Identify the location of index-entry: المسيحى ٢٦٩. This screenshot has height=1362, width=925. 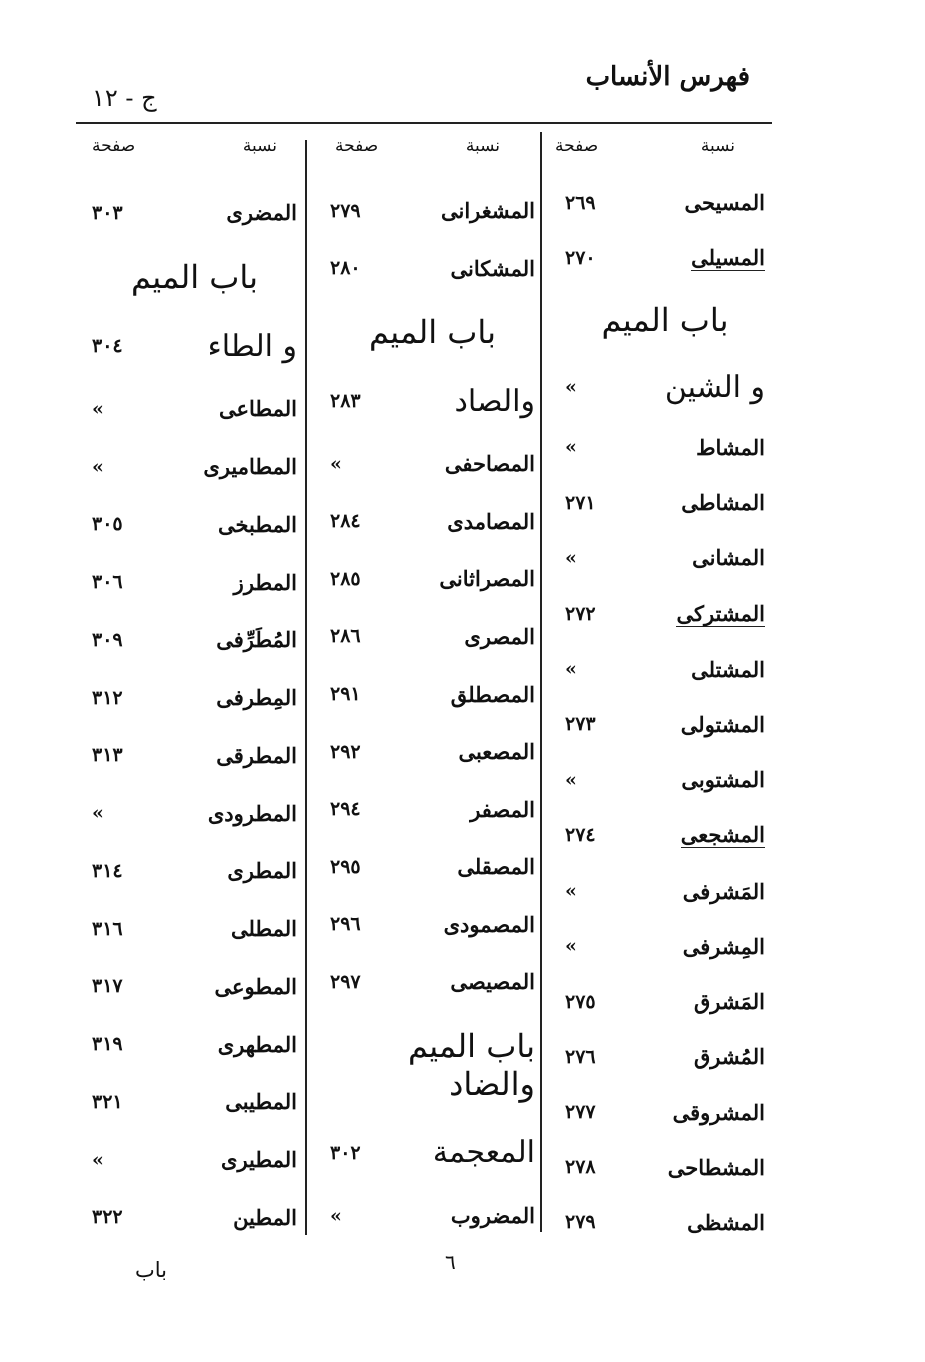
(665, 202).